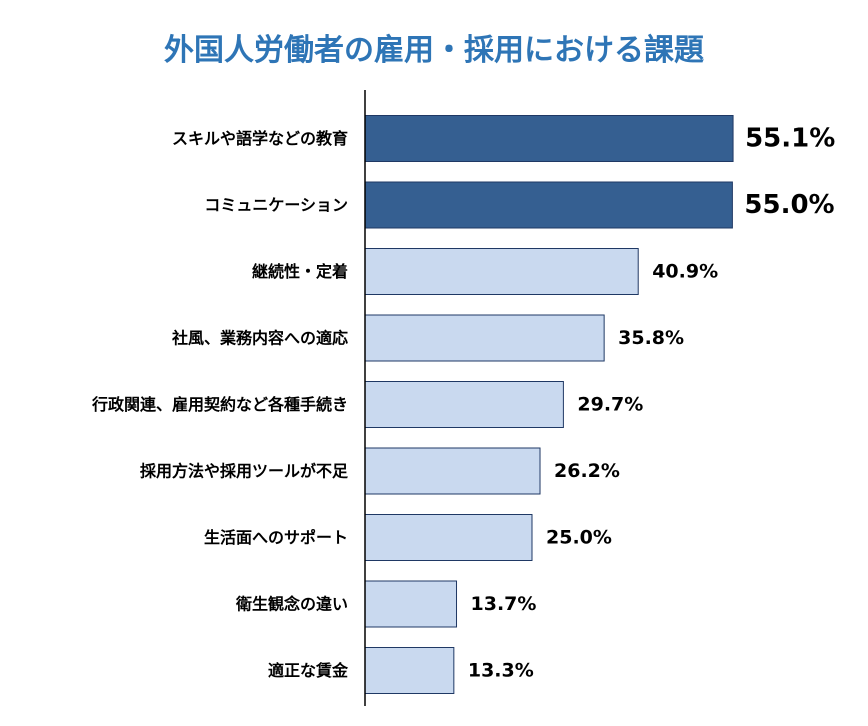  I want to click on value-label-2: 55.0%, so click(789, 205).